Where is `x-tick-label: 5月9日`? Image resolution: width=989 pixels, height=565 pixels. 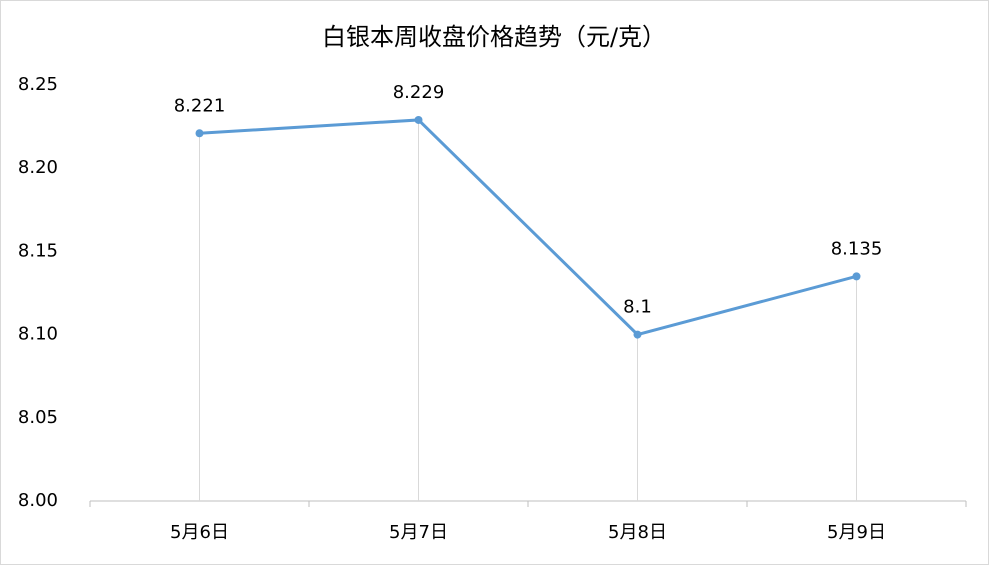 x-tick-label: 5月9日 is located at coordinates (856, 532).